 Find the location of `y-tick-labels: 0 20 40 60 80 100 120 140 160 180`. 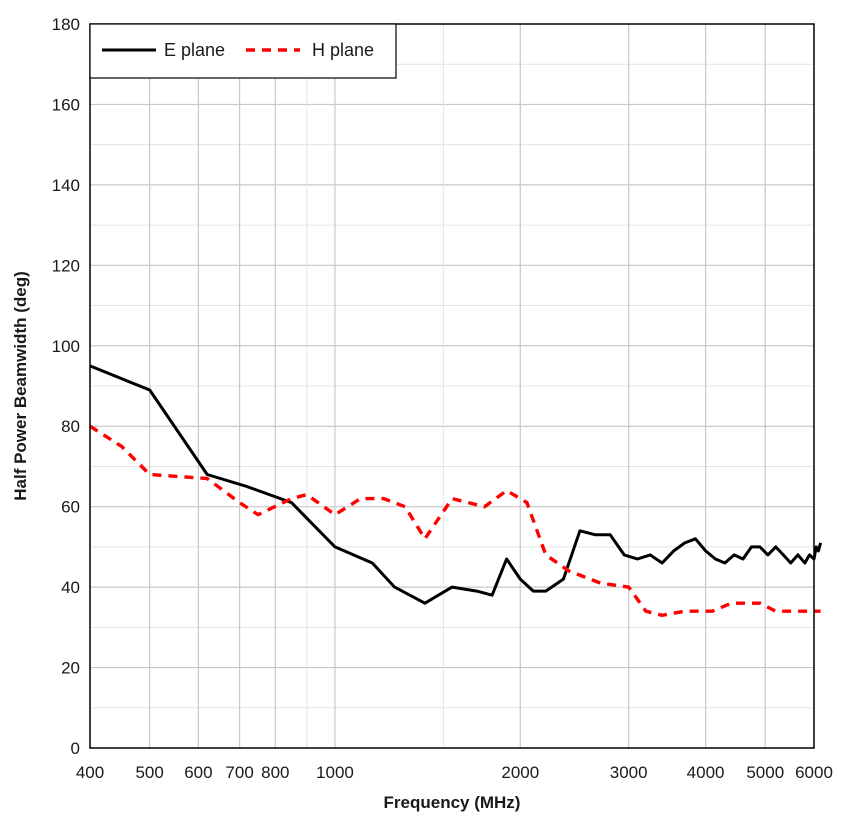

y-tick-labels: 0 20 40 60 80 100 120 140 160 180 is located at coordinates (66, 386).